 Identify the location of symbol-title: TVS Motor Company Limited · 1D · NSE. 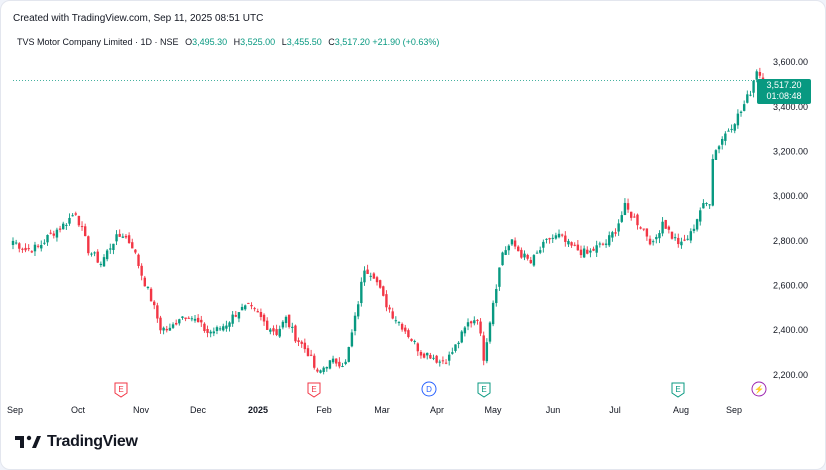
(98, 42).